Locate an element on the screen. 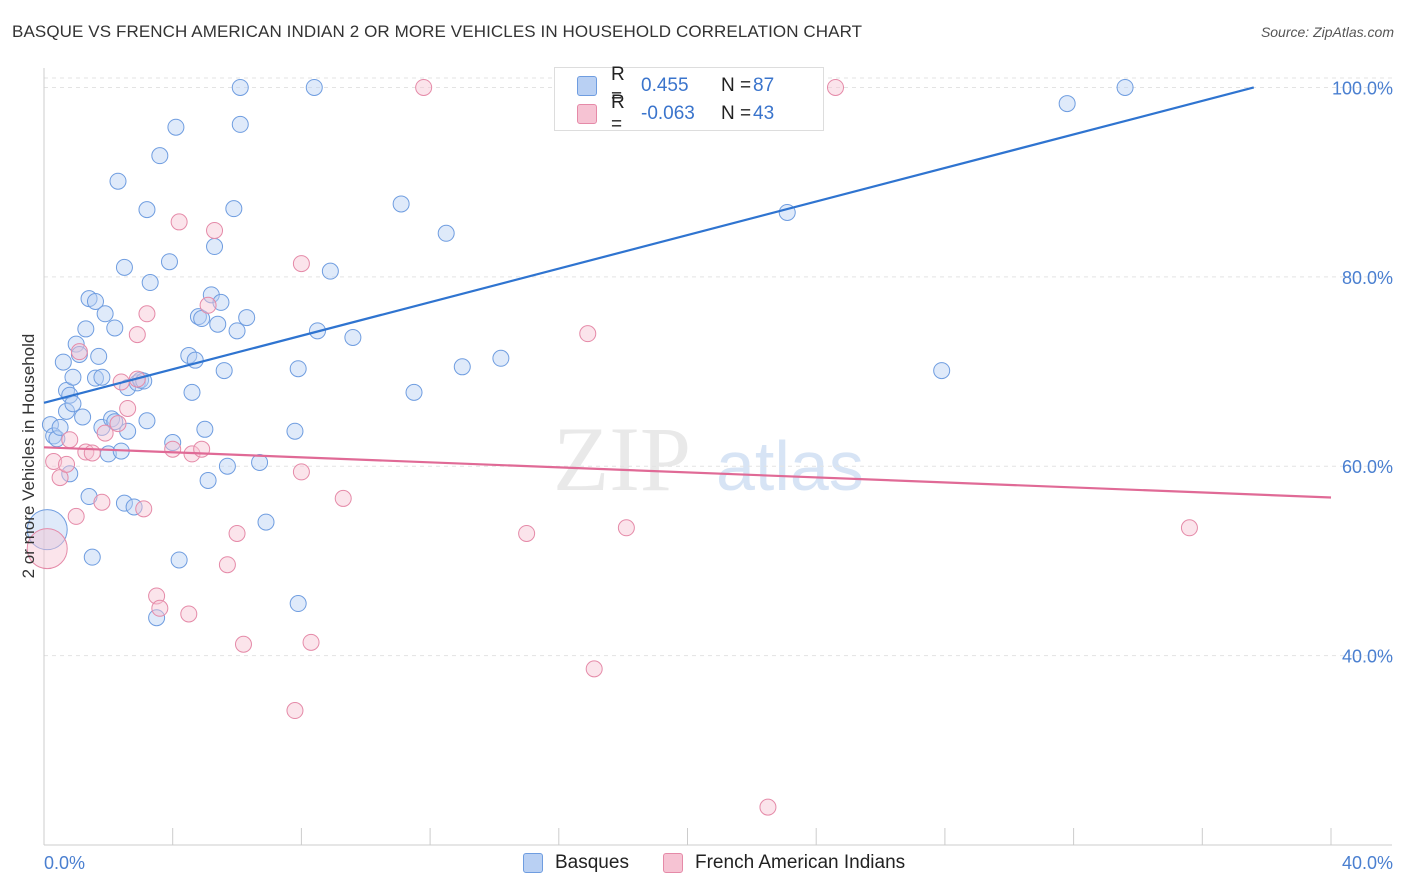 Image resolution: width=1406 pixels, height=892 pixels. watermark: ZIP atlas is located at coordinates (708, 459).